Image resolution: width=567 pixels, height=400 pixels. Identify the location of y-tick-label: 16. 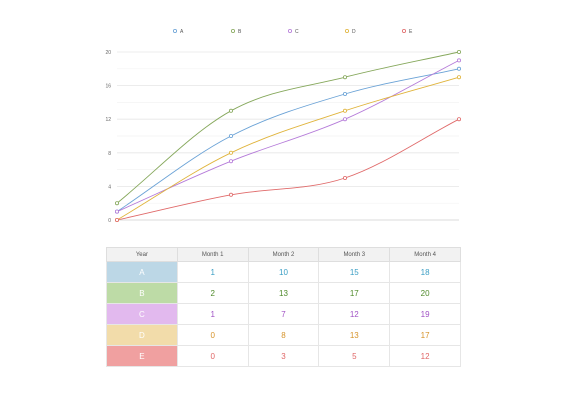
(108, 87).